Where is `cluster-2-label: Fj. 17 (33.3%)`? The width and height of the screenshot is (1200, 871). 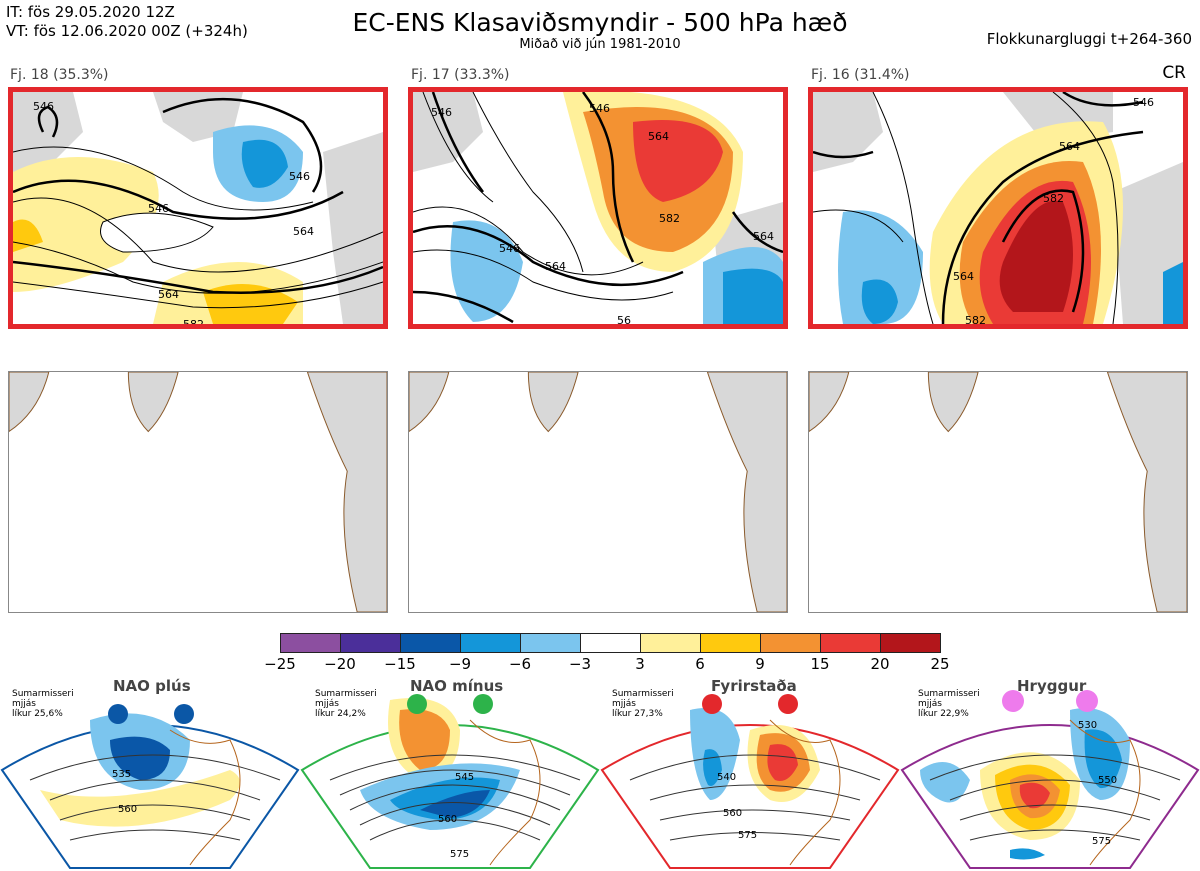
cluster-2-label: Fj. 17 (33.3%) is located at coordinates (460, 75).